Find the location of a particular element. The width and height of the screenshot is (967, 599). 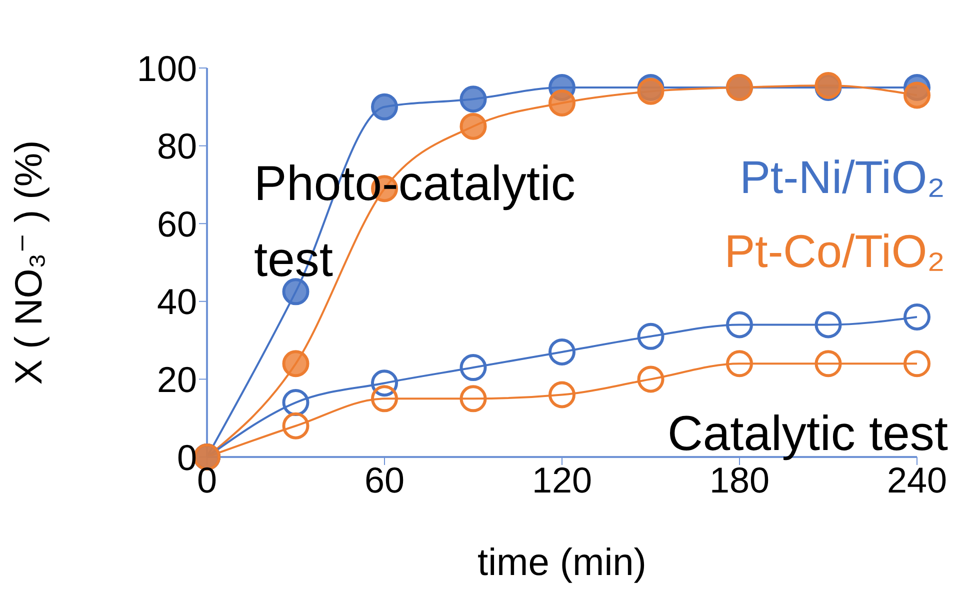

series-label: Pt-Ni/TiO₂ is located at coordinates (841, 177).